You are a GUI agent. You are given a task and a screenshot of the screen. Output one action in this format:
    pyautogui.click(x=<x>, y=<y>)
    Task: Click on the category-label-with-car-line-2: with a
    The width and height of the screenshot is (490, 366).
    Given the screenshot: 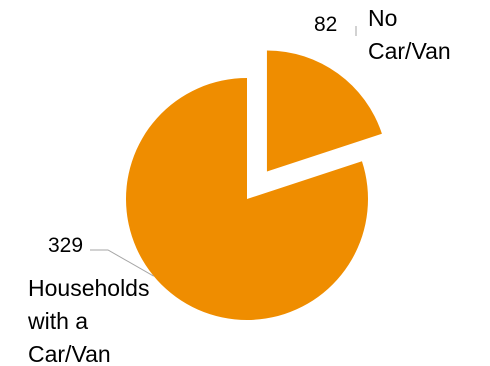 What is the action you would take?
    pyautogui.click(x=57, y=321)
    